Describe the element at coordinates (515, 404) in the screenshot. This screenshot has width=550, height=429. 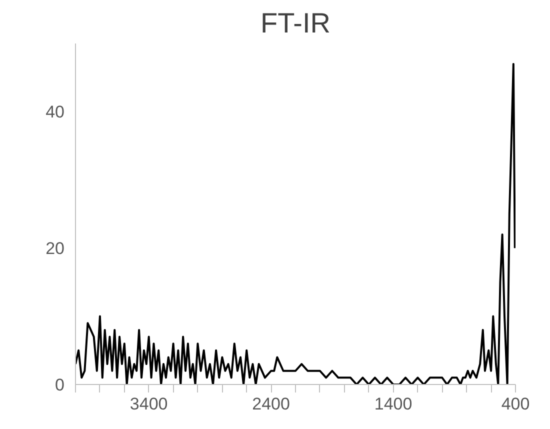
I see `x-tick-label: 400` at that location.